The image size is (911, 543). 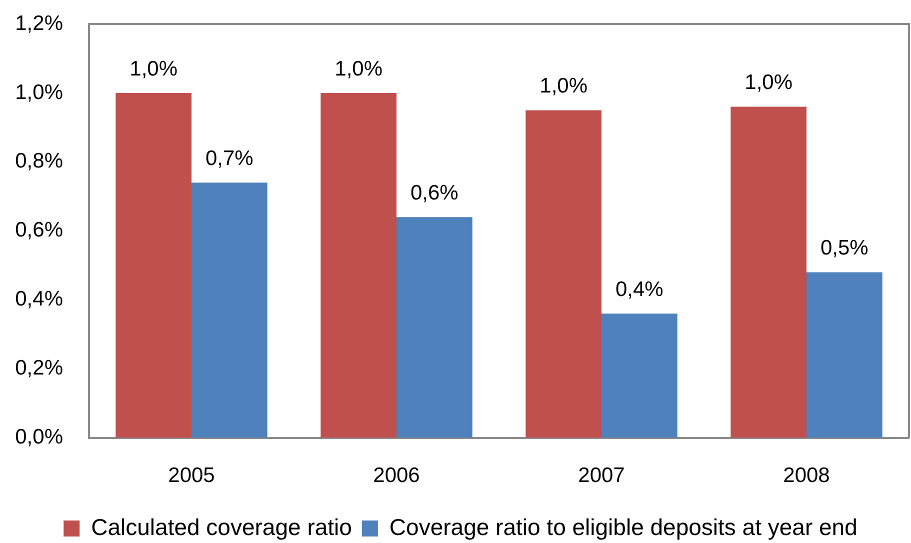 What do you see at coordinates (39, 23) in the screenshot?
I see `y-tick-label: 1,2%` at bounding box center [39, 23].